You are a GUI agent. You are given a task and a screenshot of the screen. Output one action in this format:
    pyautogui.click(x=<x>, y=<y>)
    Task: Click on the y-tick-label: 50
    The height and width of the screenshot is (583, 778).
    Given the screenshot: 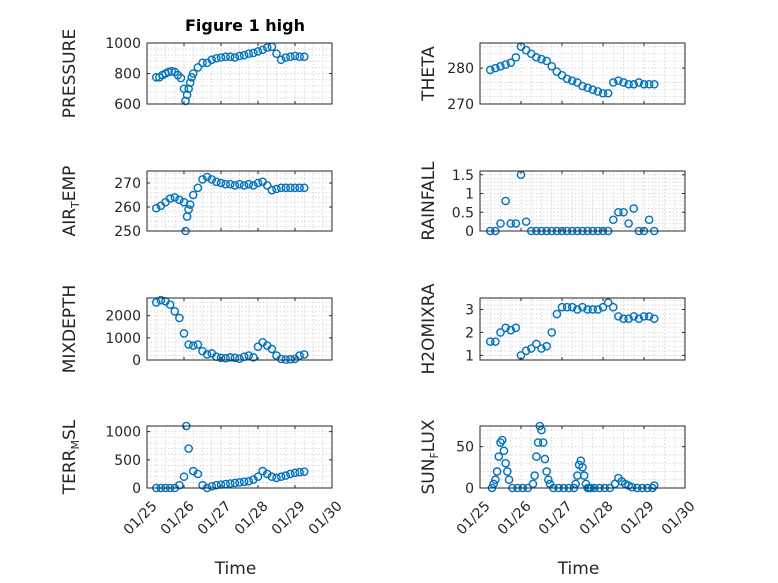 What is the action you would take?
    pyautogui.click(x=465, y=448)
    